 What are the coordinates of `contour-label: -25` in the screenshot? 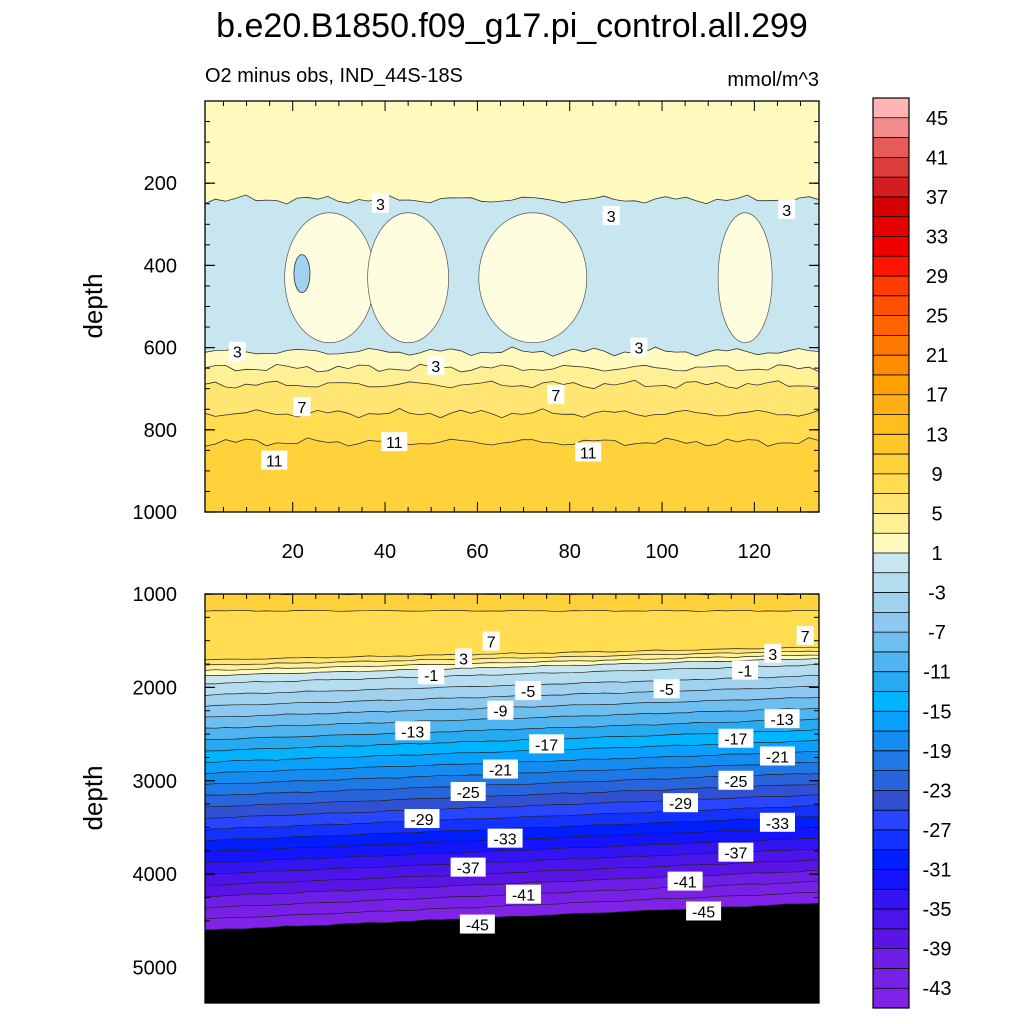 It's located at (736, 780).